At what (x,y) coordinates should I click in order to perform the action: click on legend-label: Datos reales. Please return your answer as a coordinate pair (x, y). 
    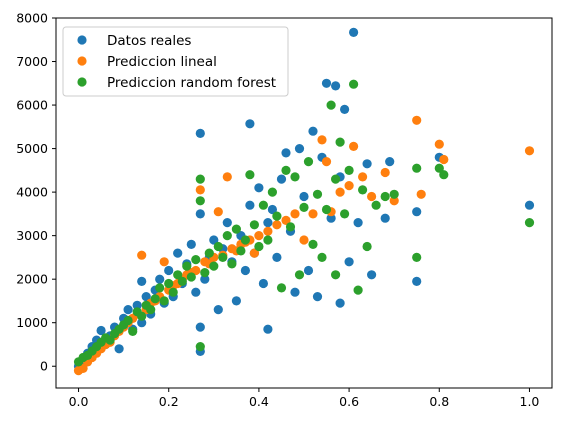
    Looking at the image, I should click on (149, 41).